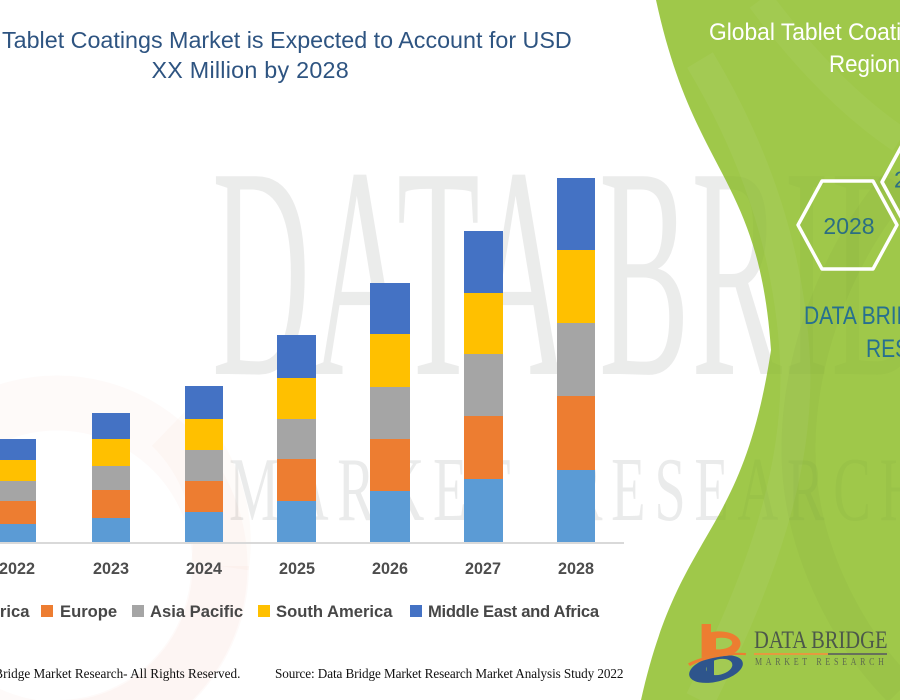 Image resolution: width=900 pixels, height=700 pixels. I want to click on svg-text: 20, so click(897, 180).